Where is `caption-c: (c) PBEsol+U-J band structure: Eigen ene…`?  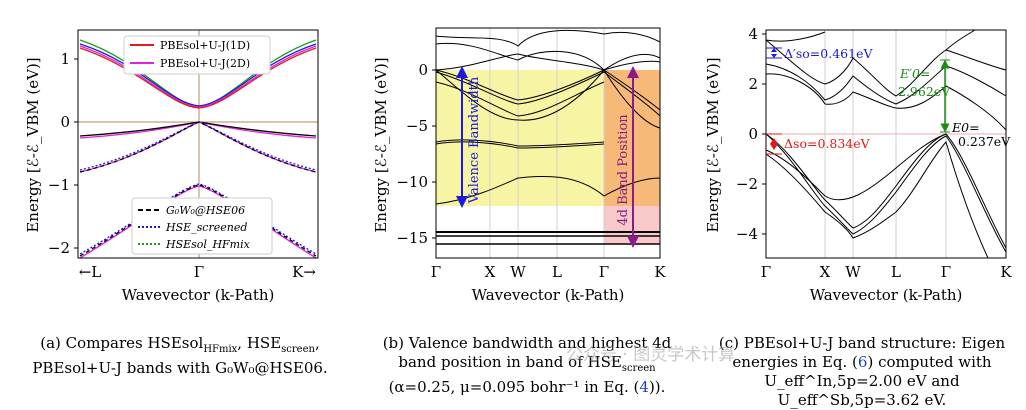
caption-c: (c) PBEsol+U-J band structure: Eigen ene… is located at coordinates (862, 372).